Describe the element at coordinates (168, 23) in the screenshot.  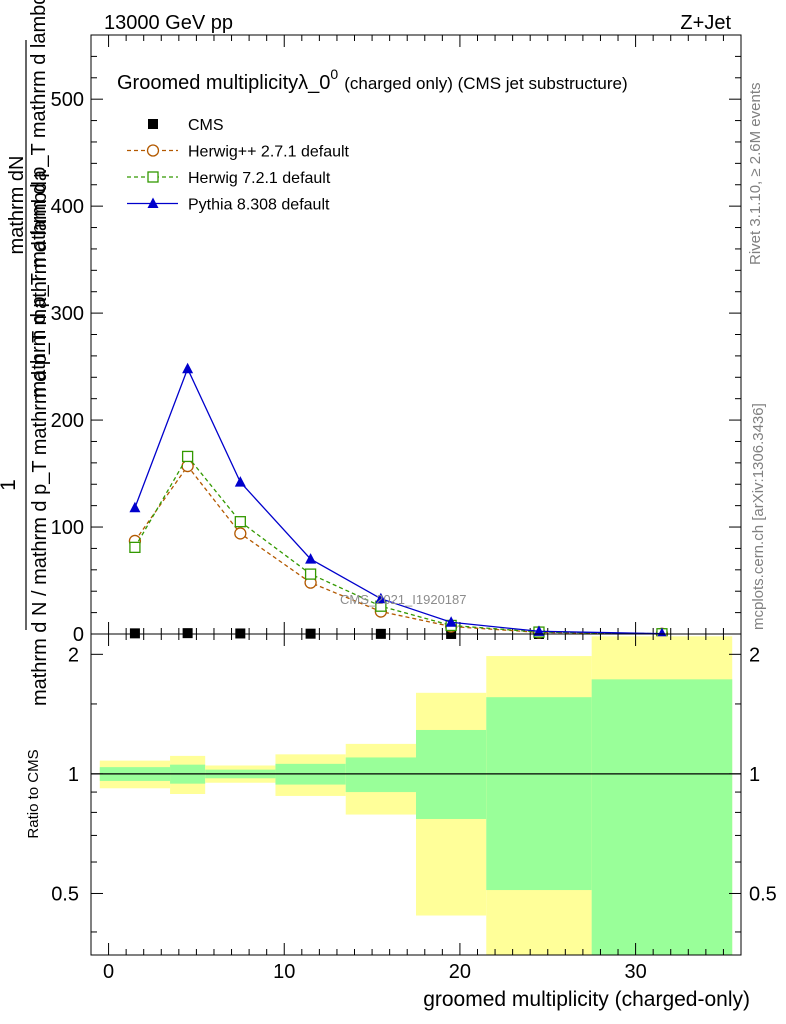
I see `energy-label: 13000 GeV pp` at that location.